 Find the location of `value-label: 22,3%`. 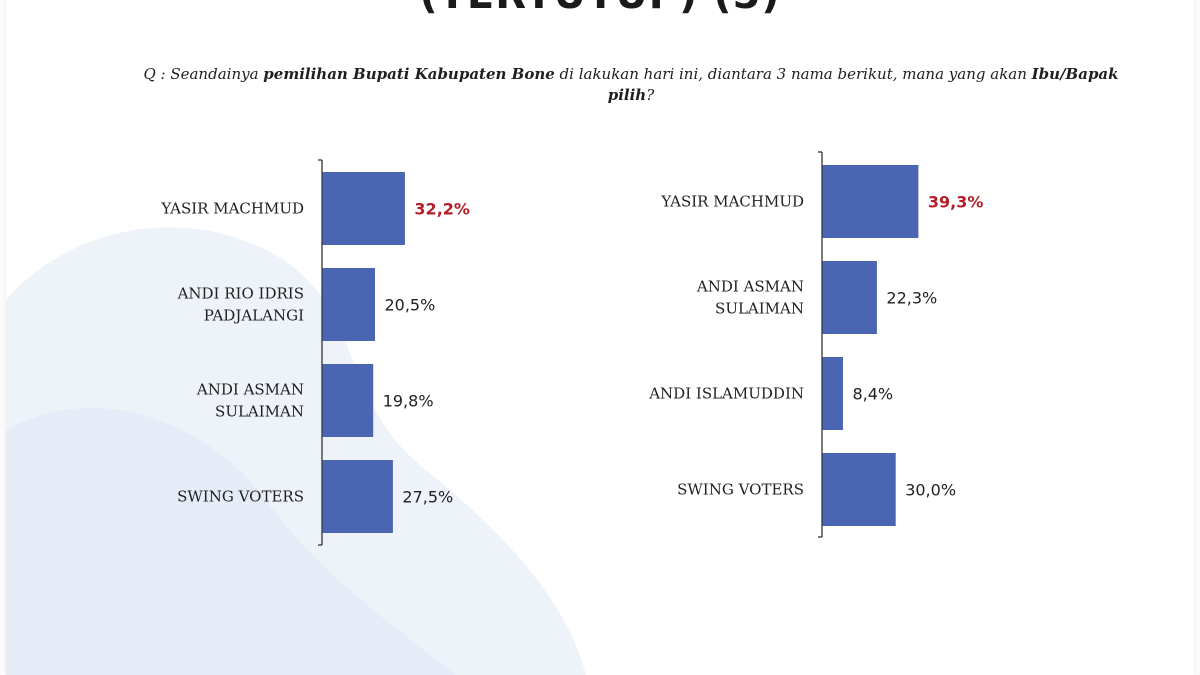

value-label: 22,3% is located at coordinates (911, 298).